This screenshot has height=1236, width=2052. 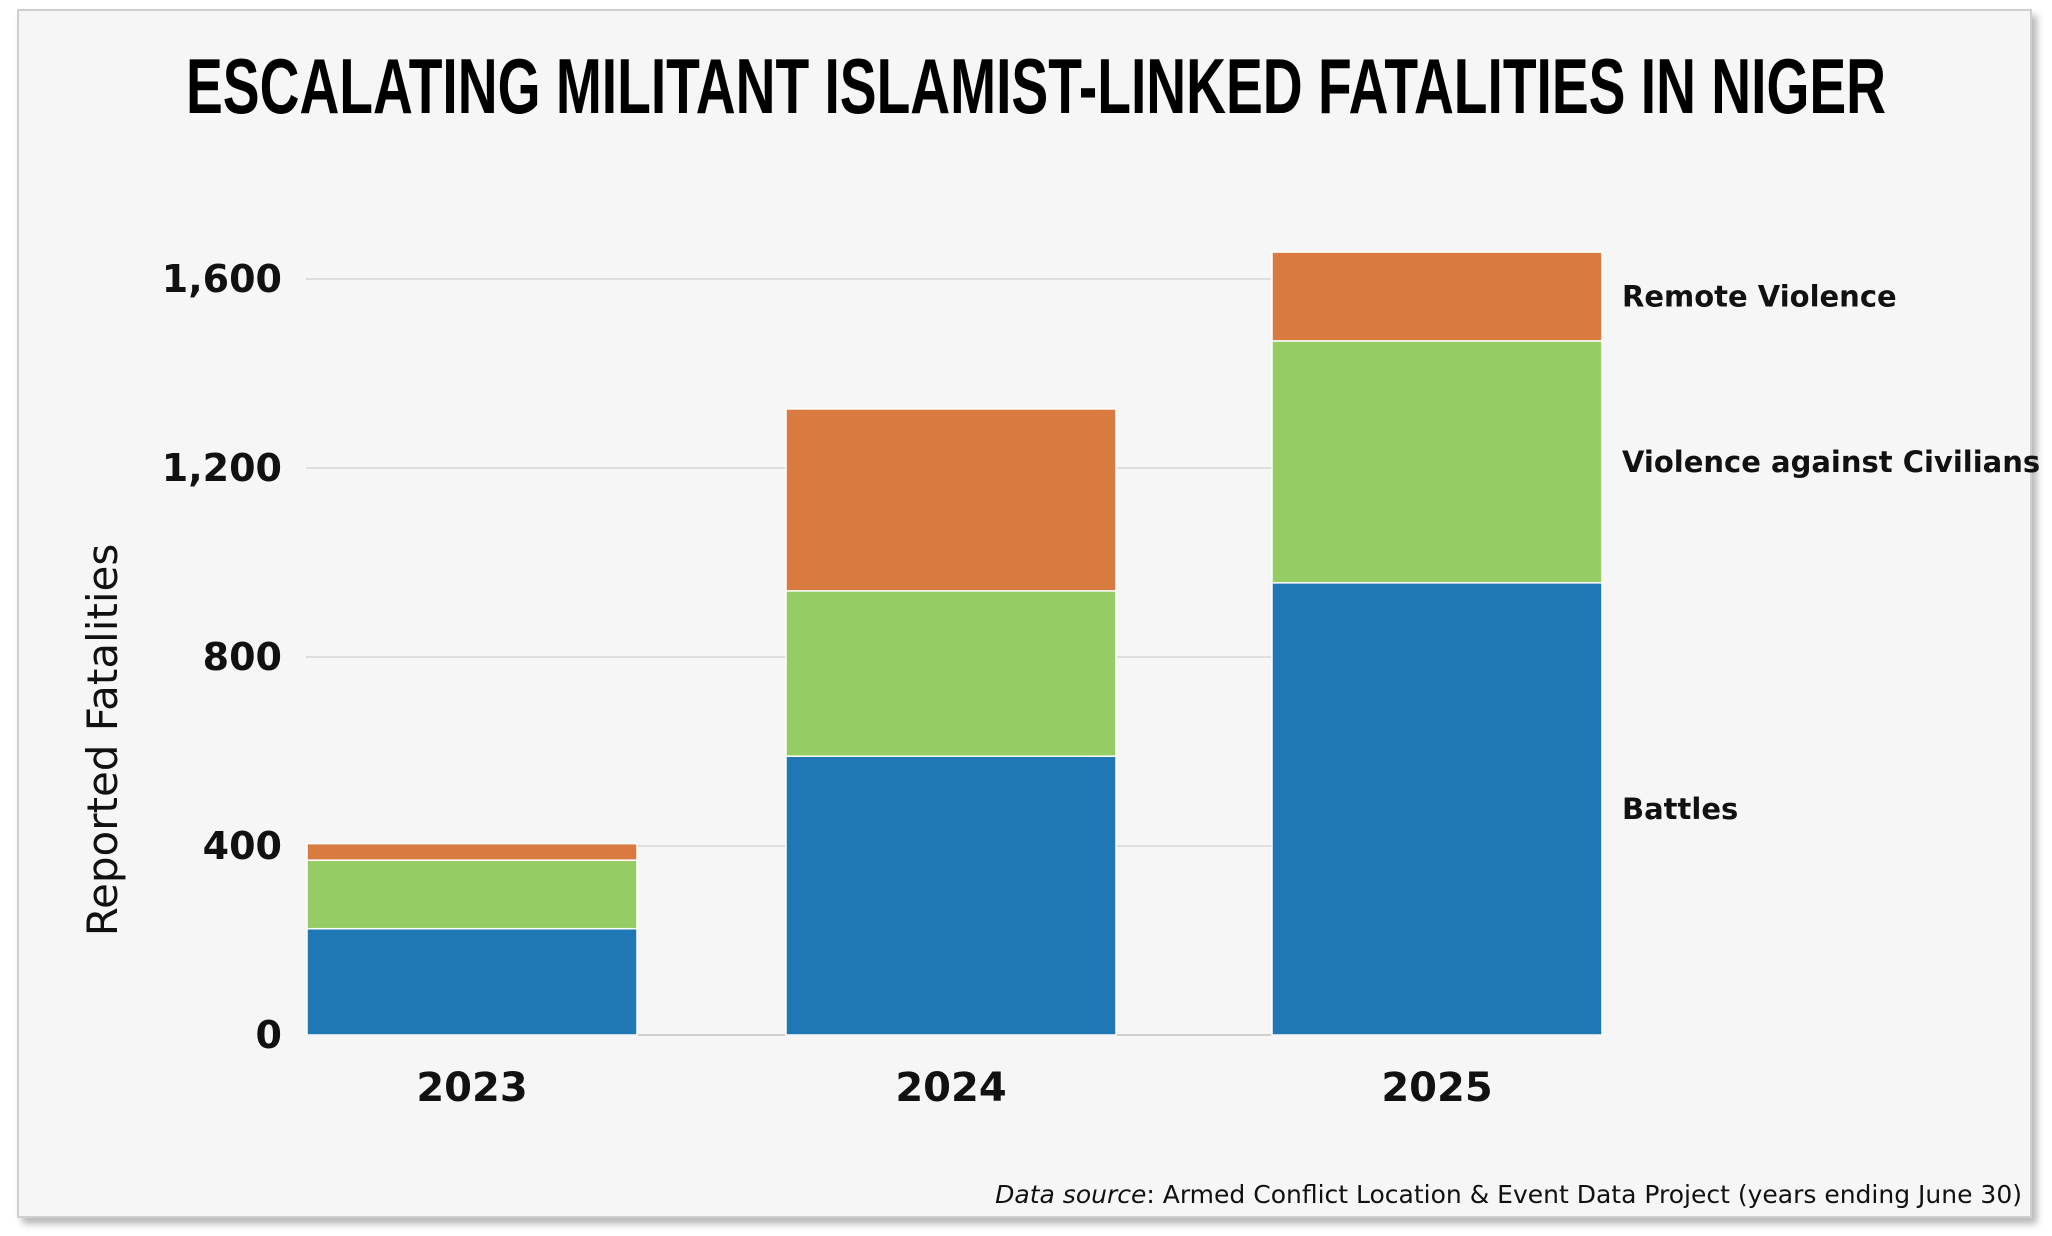 I want to click on legend-label-battles: Battles, so click(x=1680, y=809).